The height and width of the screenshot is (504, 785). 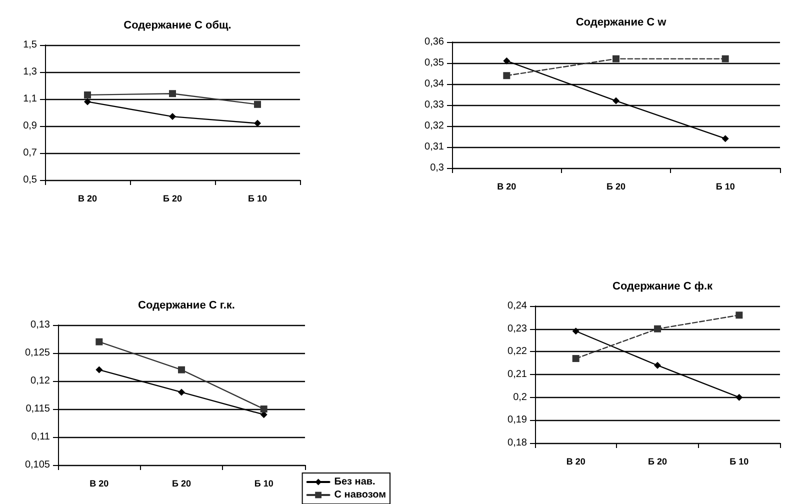 I want to click on y-tick-label: 0,13, so click(x=40, y=325).